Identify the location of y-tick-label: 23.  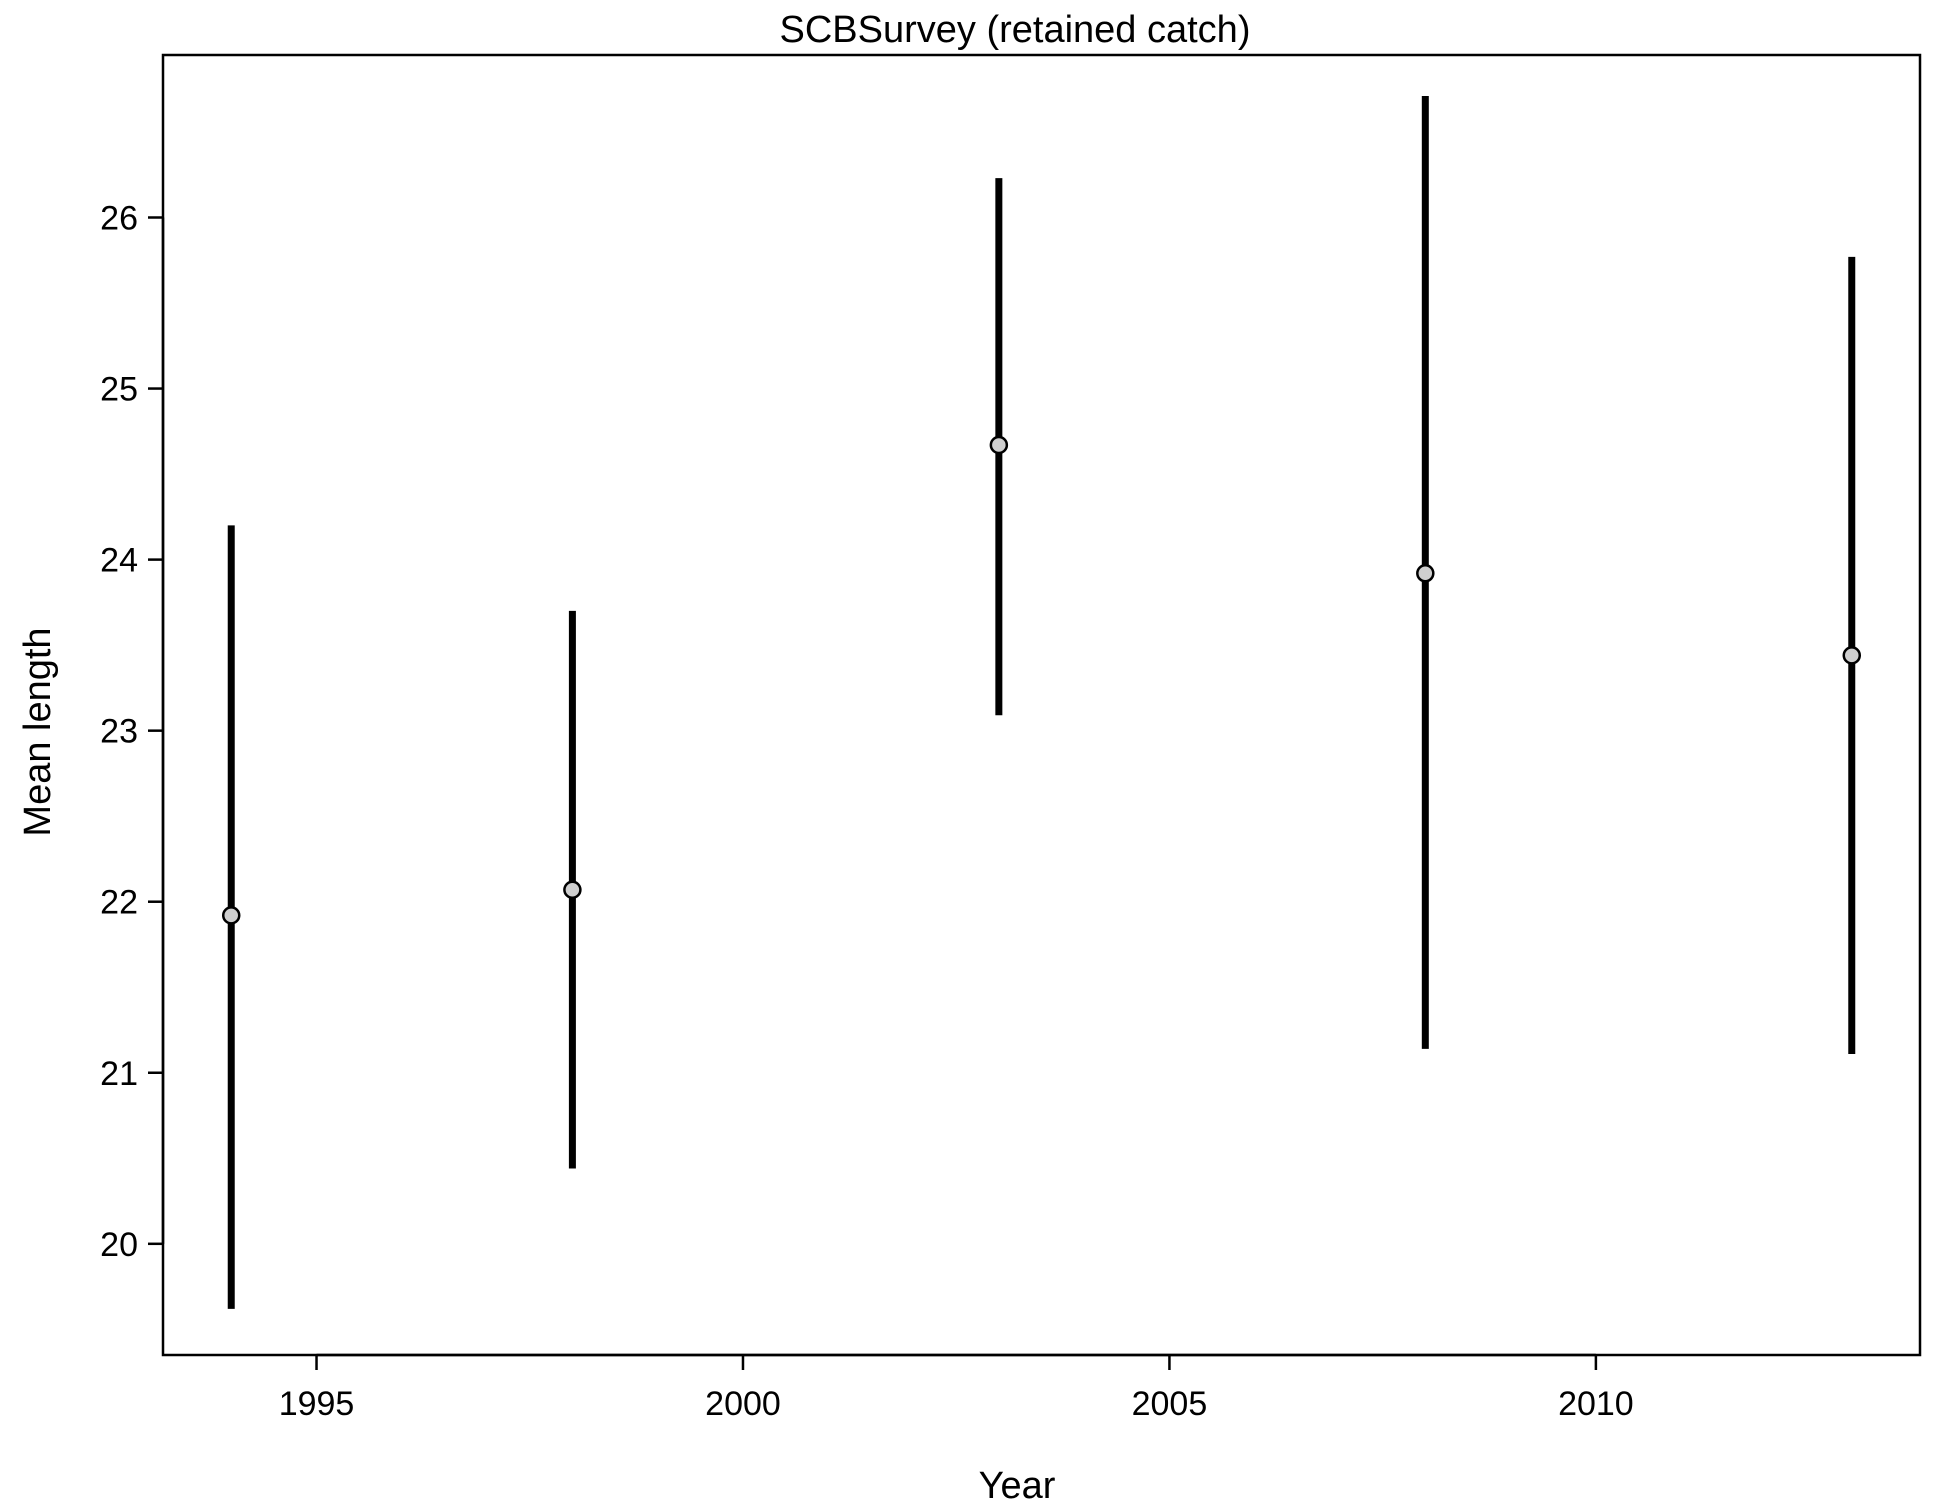
(119, 732).